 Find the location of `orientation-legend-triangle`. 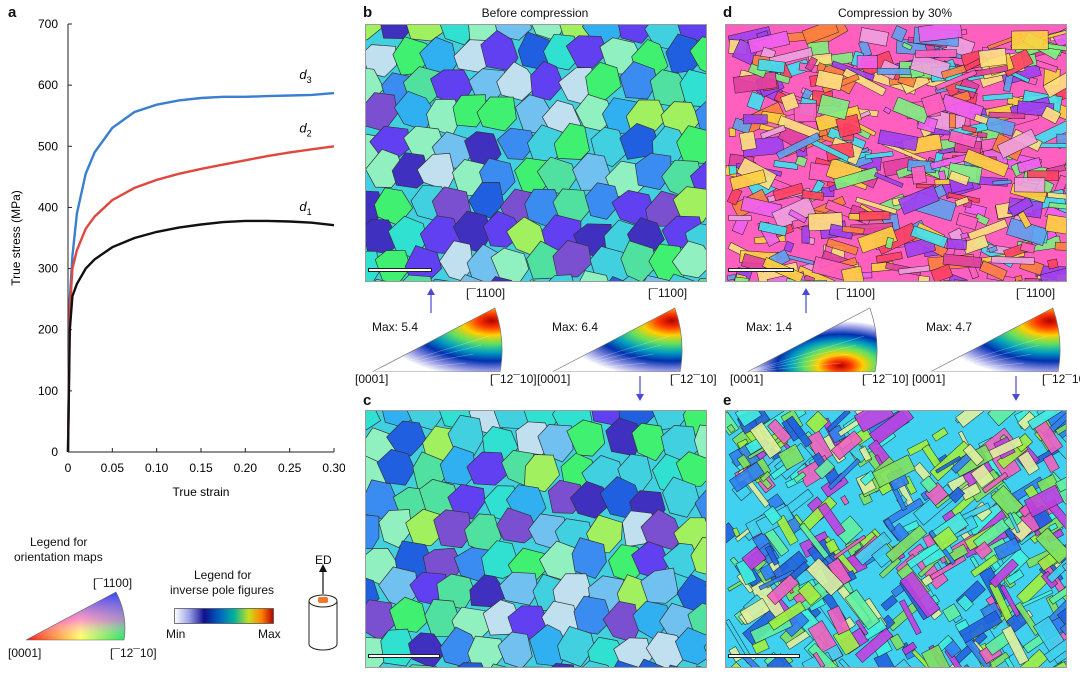

orientation-legend-triangle is located at coordinates (75, 616).